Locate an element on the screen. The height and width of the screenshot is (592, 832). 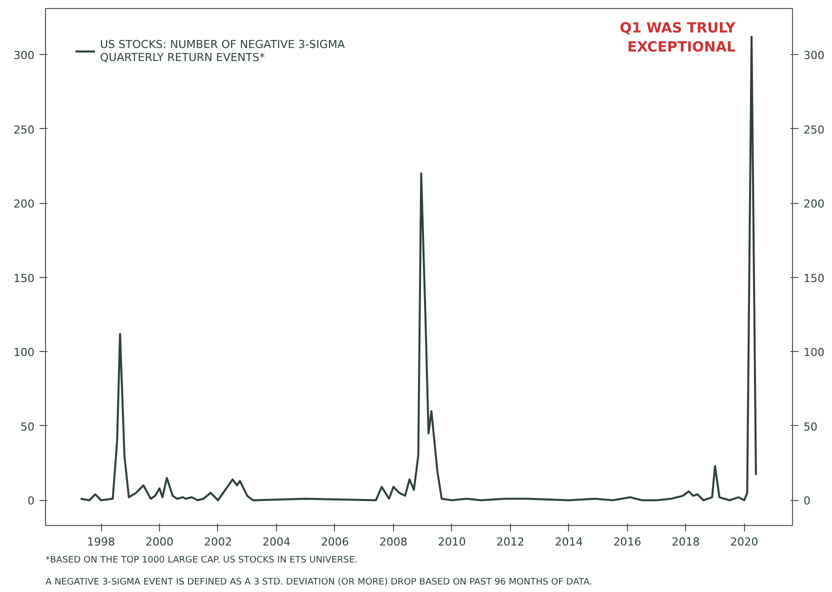
y2-tick-label: 250 is located at coordinates (814, 129).